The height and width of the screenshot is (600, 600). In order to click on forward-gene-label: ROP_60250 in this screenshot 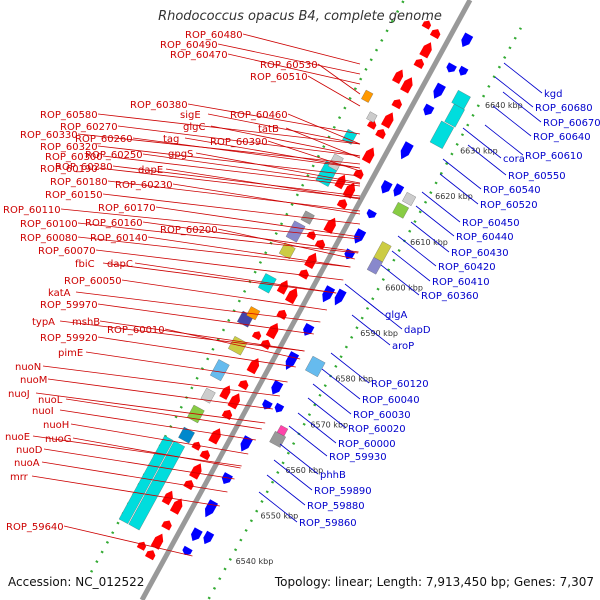, I will do `click(114, 155)`.